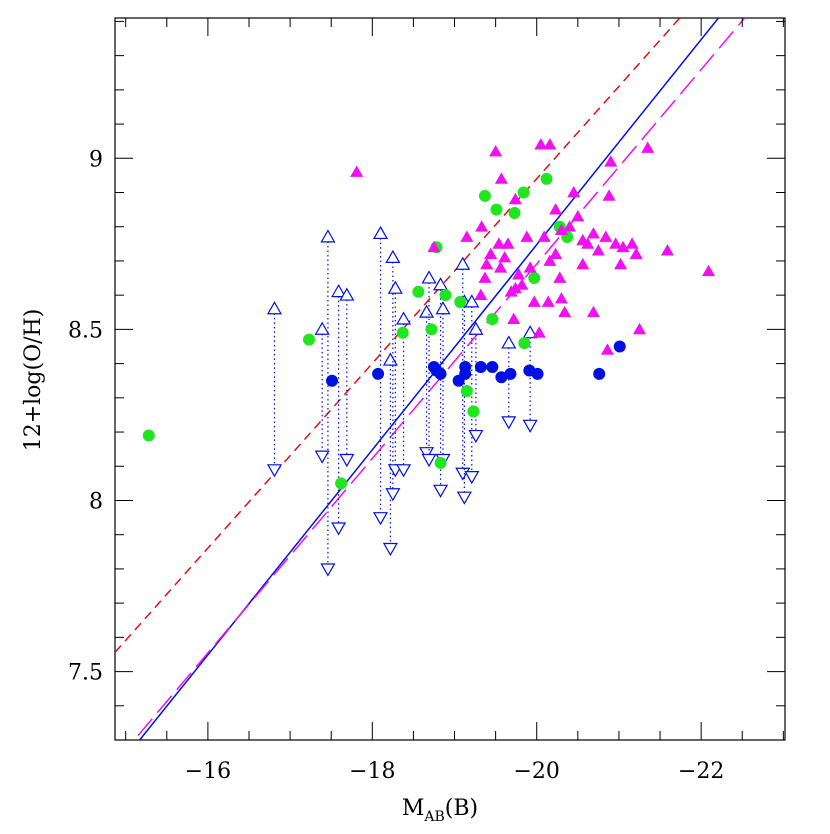  What do you see at coordinates (96, 159) in the screenshot?
I see `y-tick-label: 9` at bounding box center [96, 159].